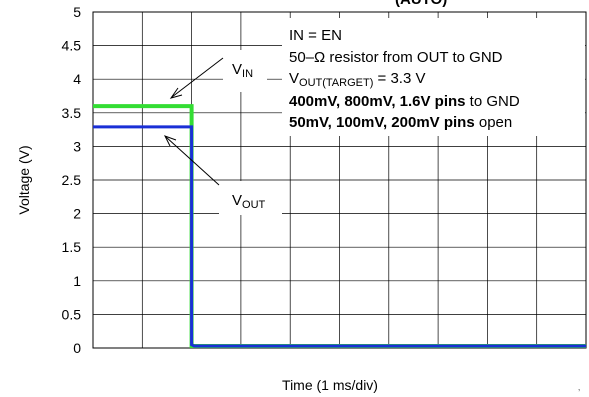  Describe the element at coordinates (77, 146) in the screenshot. I see `y-tick-label: 3` at that location.